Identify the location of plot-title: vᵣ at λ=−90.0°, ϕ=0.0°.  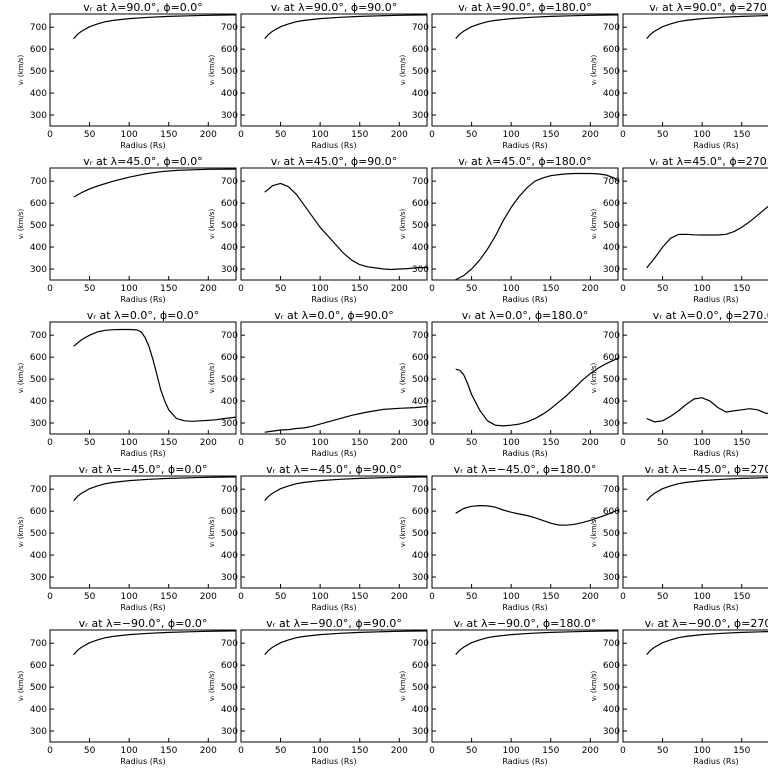
(143, 623).